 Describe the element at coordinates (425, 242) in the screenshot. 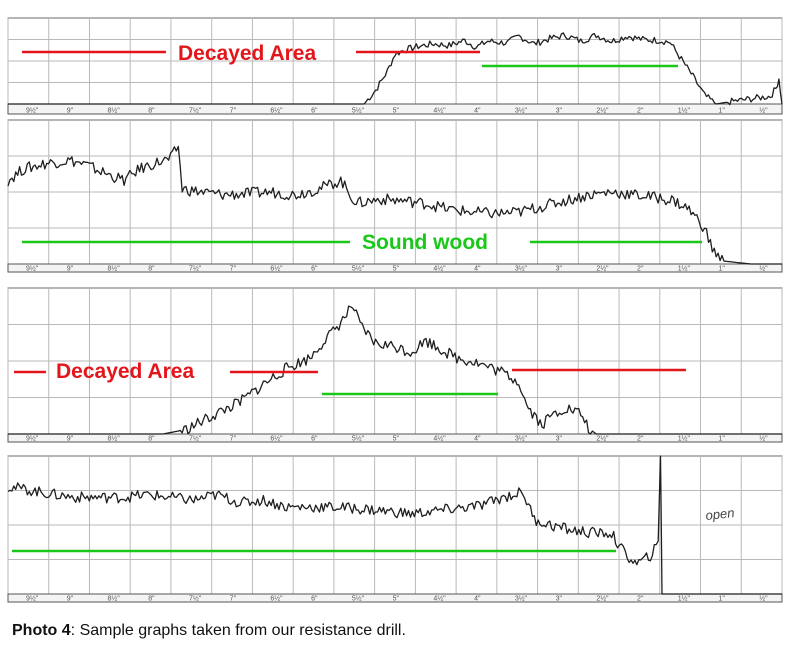

I see `sound-wood-label: Sound wood` at that location.